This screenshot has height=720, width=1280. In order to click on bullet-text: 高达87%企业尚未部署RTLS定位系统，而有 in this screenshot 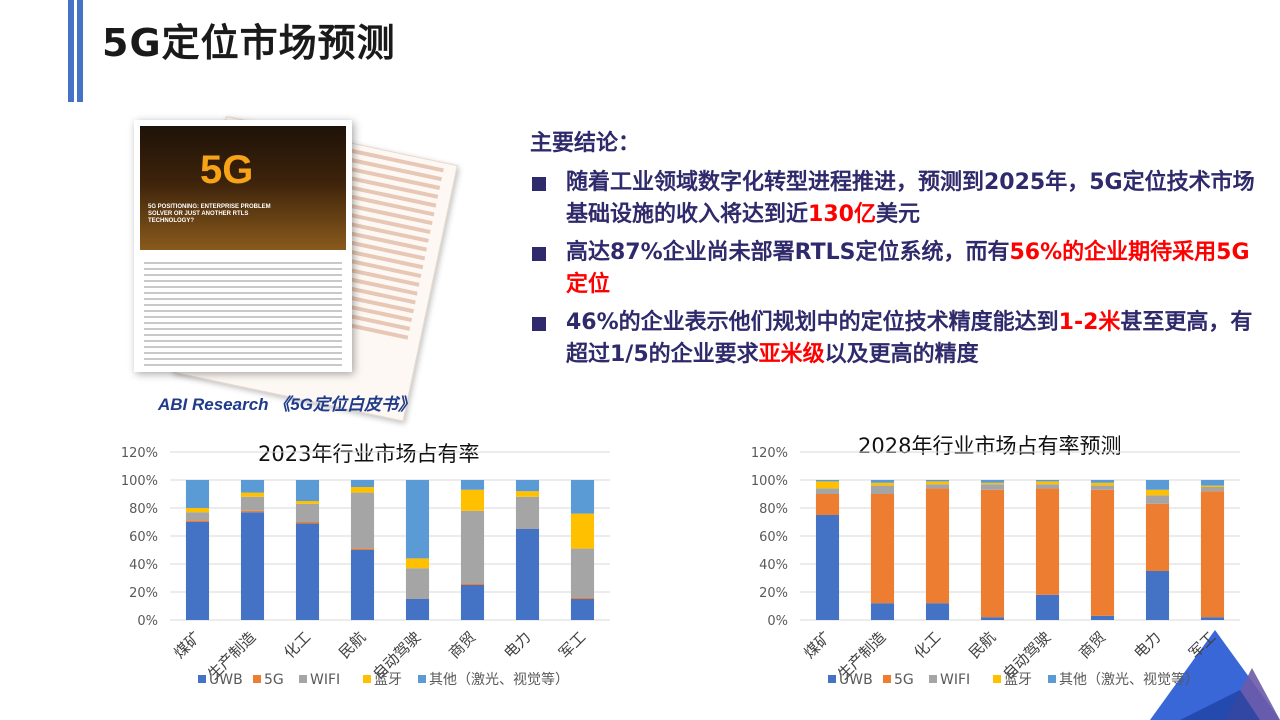, I will do `click(788, 252)`.